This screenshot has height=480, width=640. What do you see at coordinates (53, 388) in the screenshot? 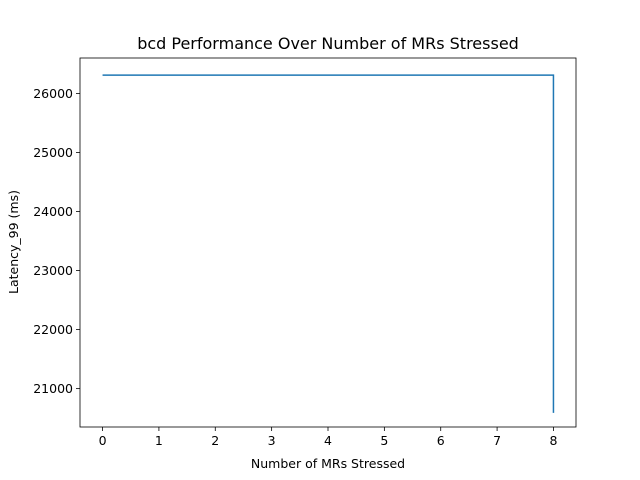
I see `y-tick-label: 21000` at bounding box center [53, 388].